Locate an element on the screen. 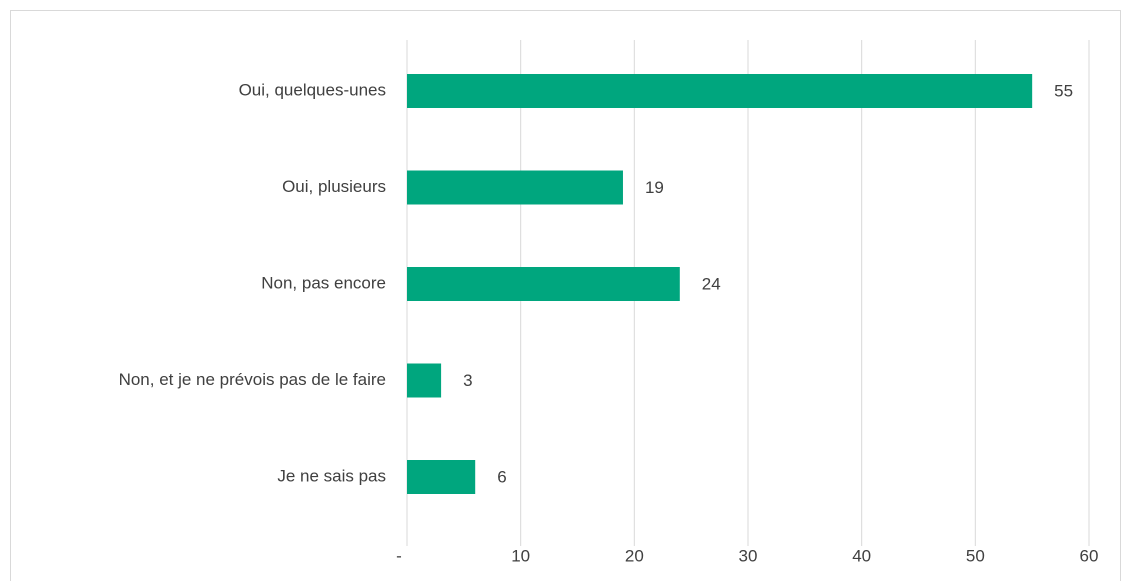 Image resolution: width=1130 pixels, height=581 pixels. x-tick-label: 60 is located at coordinates (1089, 555).